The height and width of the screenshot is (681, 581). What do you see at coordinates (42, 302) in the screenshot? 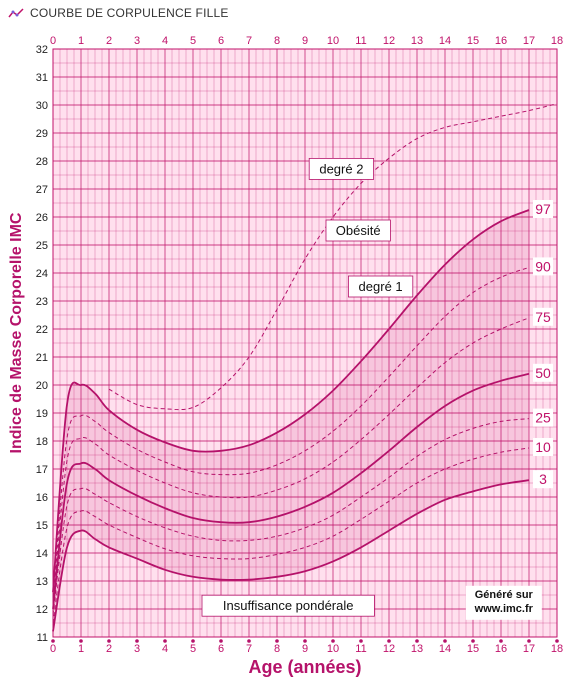
I see `y-tick-label: 23` at bounding box center [42, 302].